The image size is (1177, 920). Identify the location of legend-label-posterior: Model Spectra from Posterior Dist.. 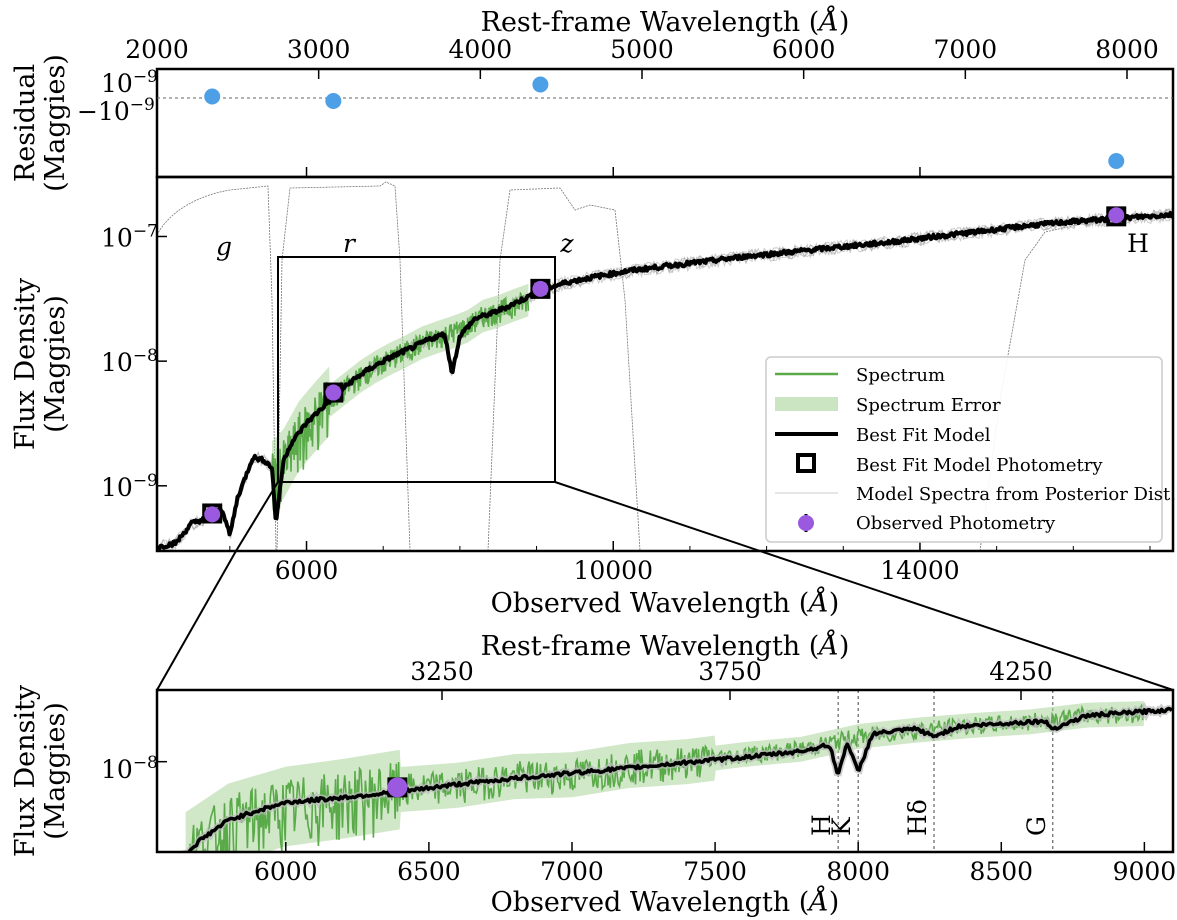
(1016, 494).